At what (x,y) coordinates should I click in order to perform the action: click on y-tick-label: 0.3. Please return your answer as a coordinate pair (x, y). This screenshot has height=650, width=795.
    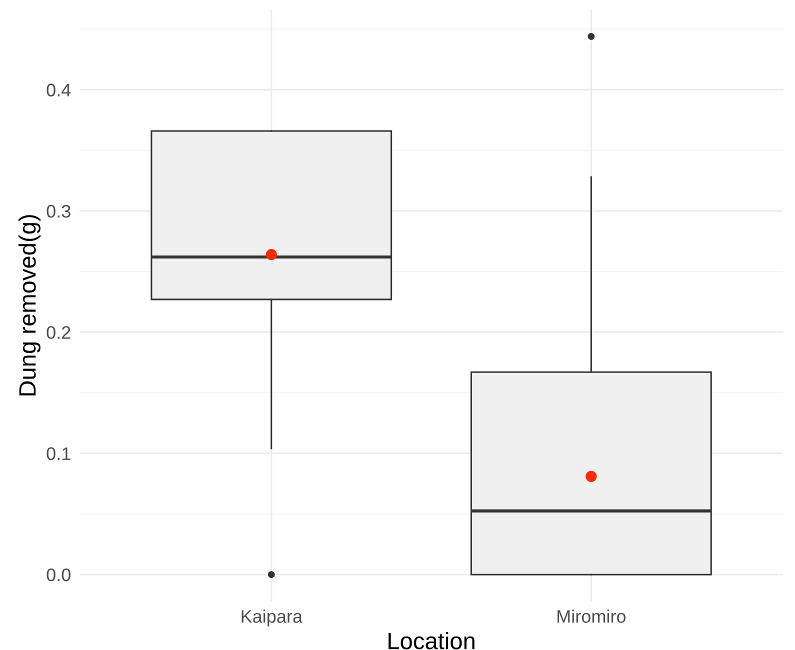
    Looking at the image, I should click on (58, 211).